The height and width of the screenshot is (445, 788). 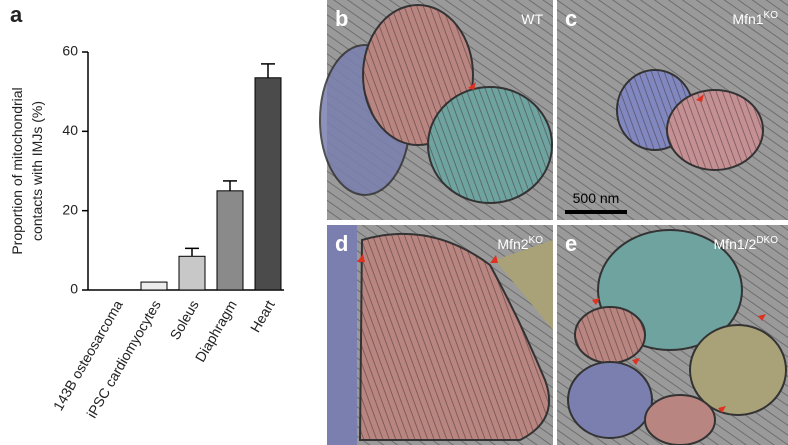 What do you see at coordinates (440, 335) in the screenshot?
I see `micrograph-d` at bounding box center [440, 335].